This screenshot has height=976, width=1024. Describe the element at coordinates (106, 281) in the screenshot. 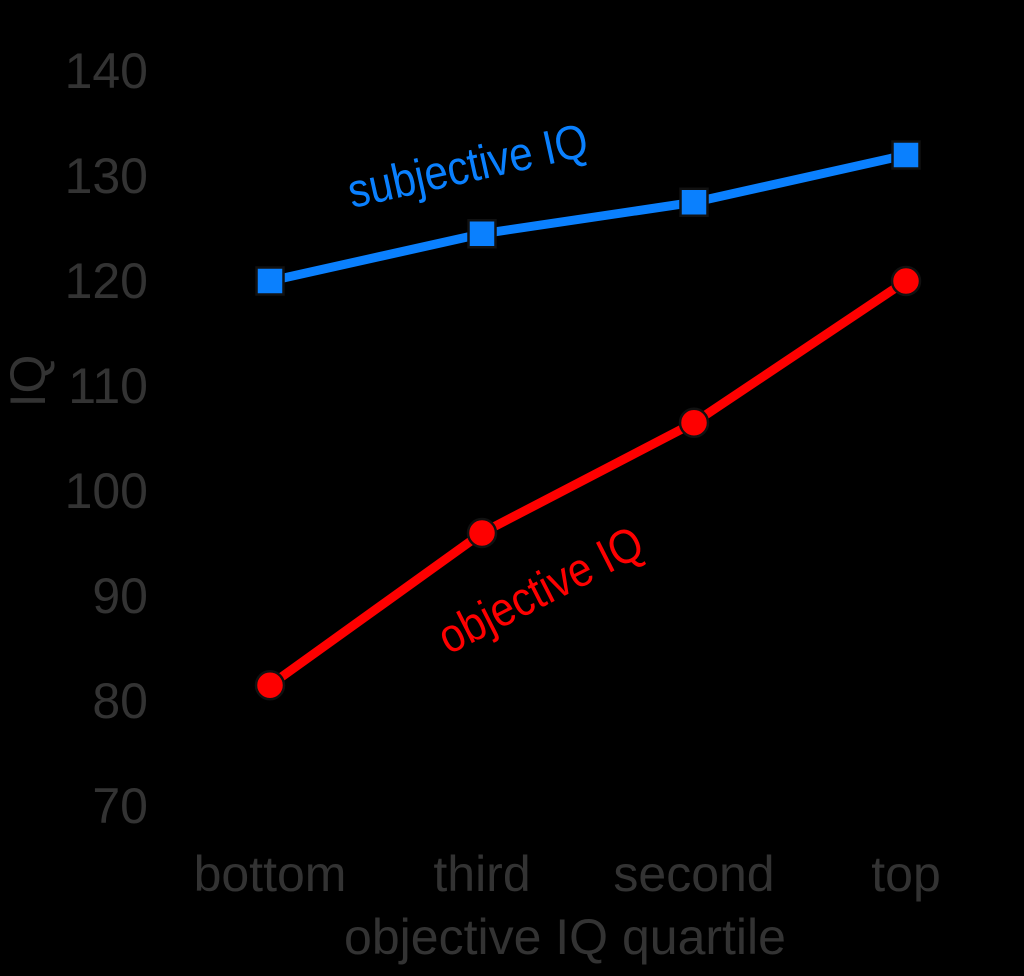

I see `y-tick-label: 120` at that location.